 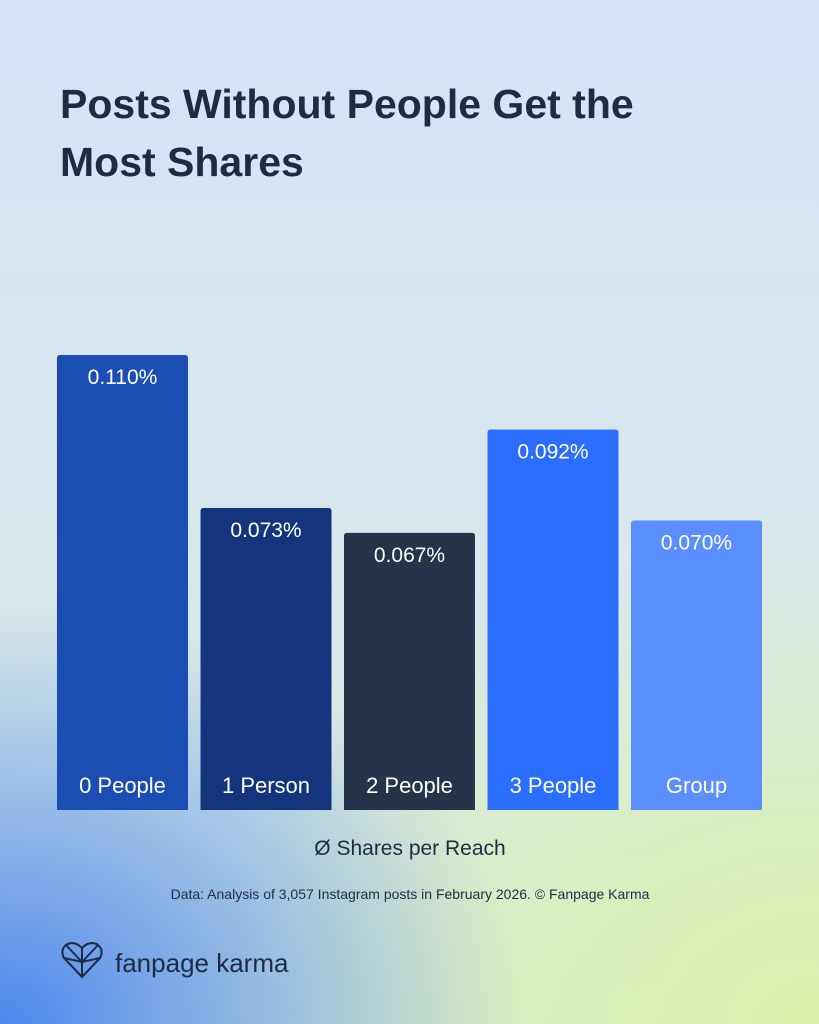 What do you see at coordinates (553, 785) in the screenshot?
I see `category-label: 3 People` at bounding box center [553, 785].